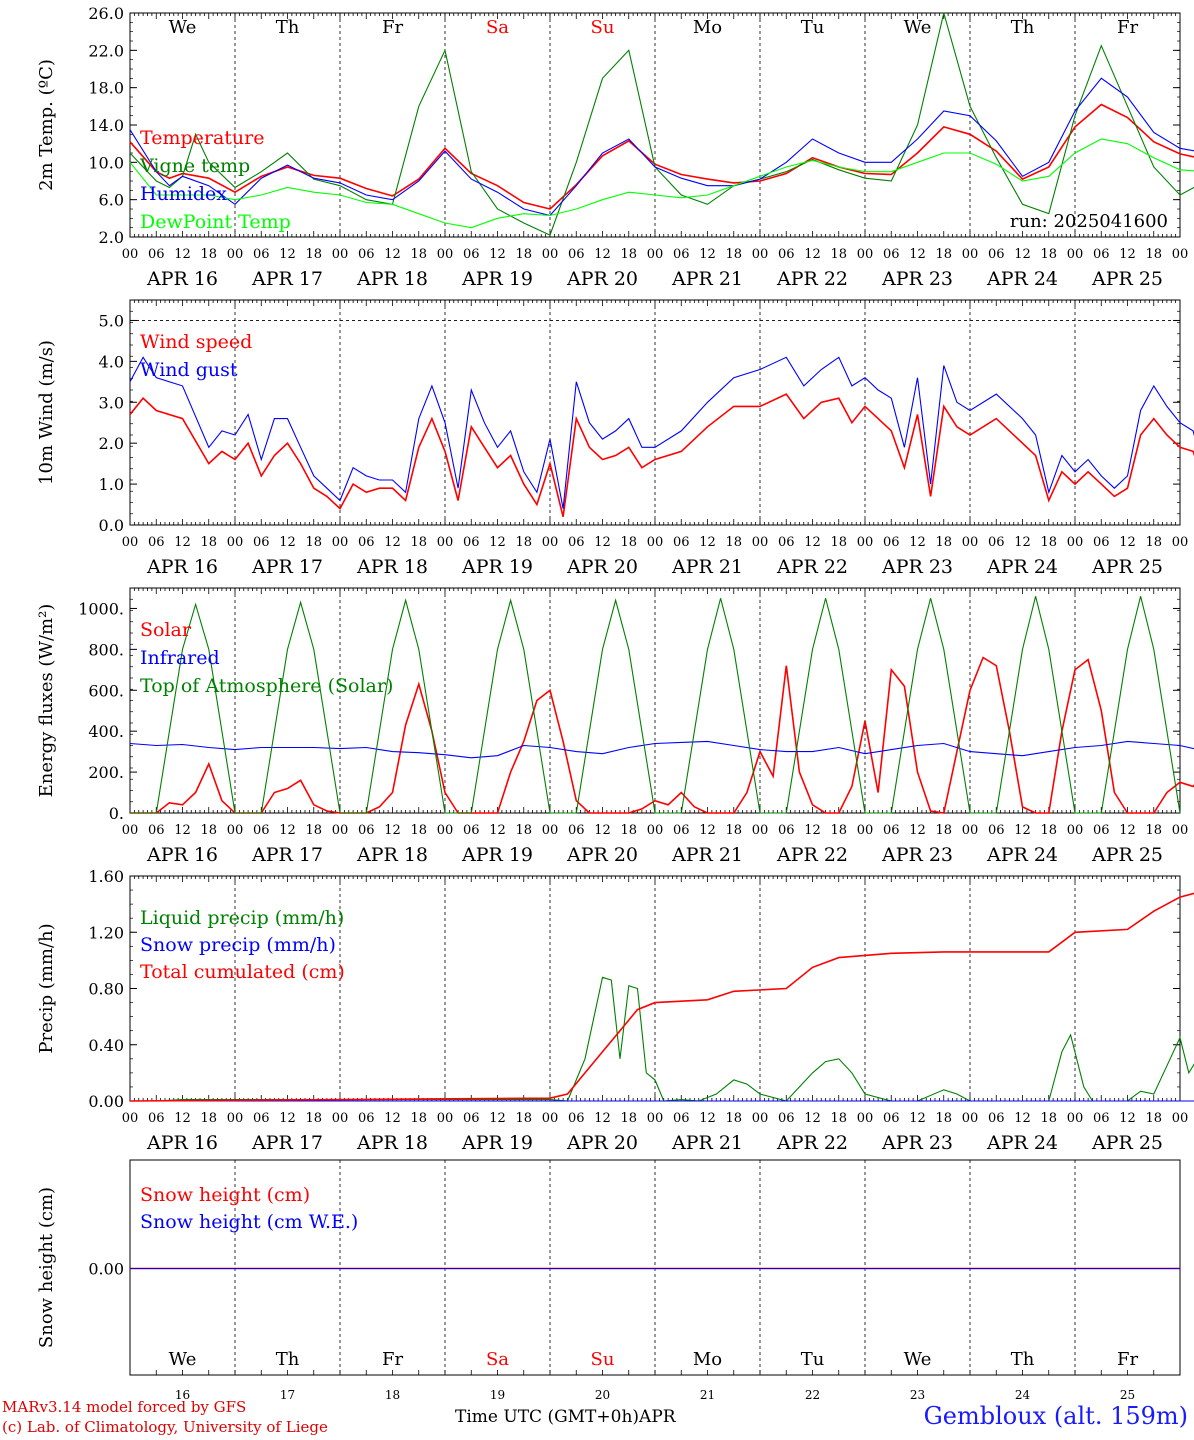 Image resolution: width=1194 pixels, height=1440 pixels. Describe the element at coordinates (497, 1359) in the screenshot. I see `weekday-label: Sa` at that location.